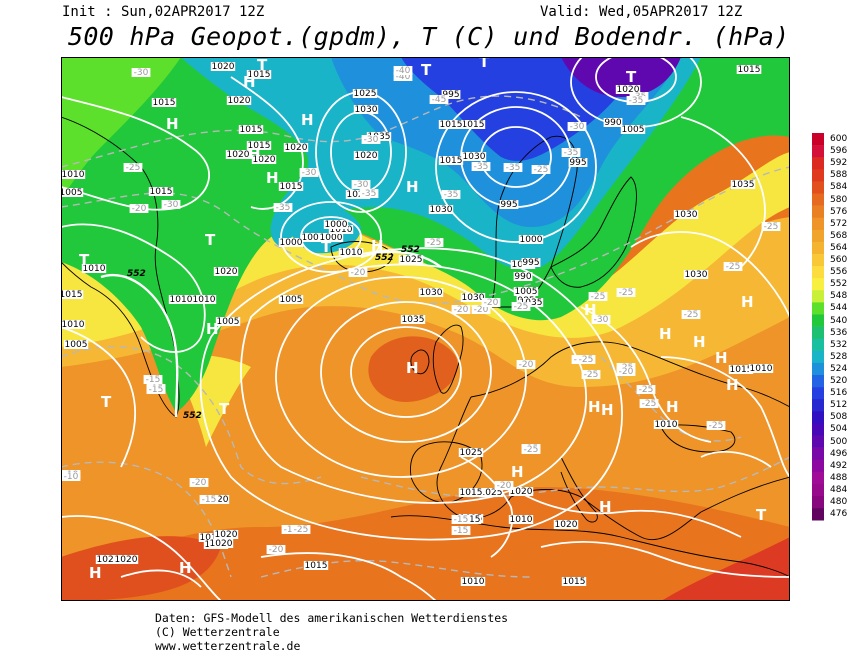 The image size is (850, 657). I want to click on scale-label: 492, so click(839, 465).